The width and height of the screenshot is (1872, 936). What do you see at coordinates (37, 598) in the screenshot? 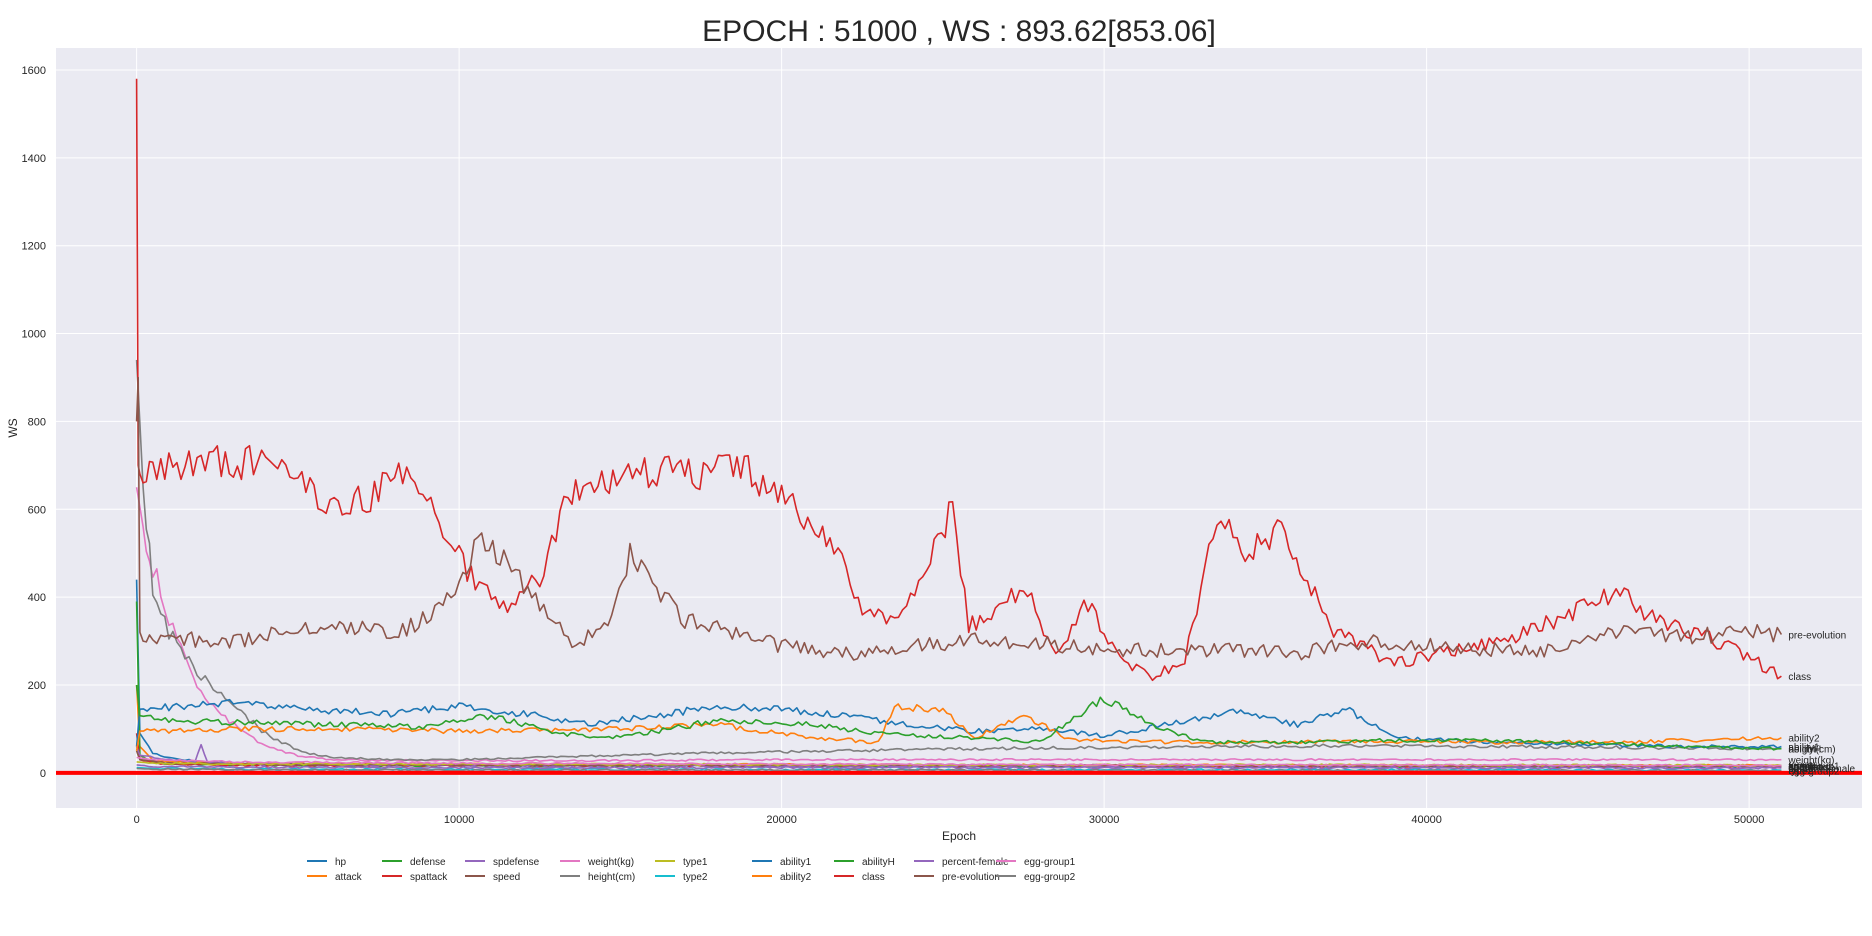
I see `y-tick-label: 400` at bounding box center [37, 598].